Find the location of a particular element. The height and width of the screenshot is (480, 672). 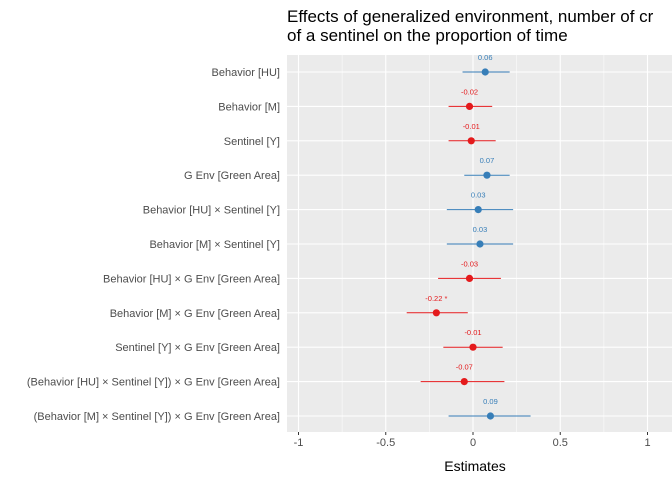

y-tick-label: Behavior [M] × G Env [Green Area] is located at coordinates (195, 314).